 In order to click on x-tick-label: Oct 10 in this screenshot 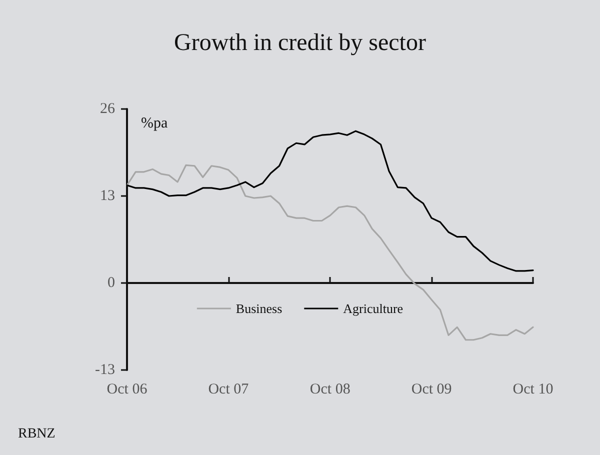, I will do `click(533, 390)`.